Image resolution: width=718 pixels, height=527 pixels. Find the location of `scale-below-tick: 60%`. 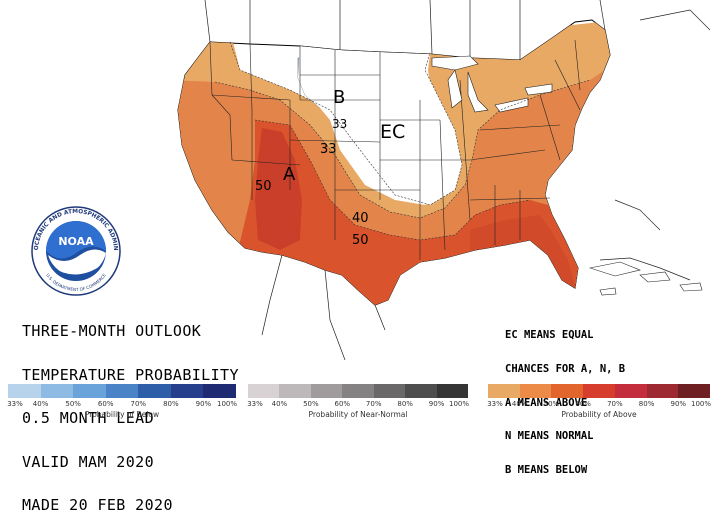

scale-below-tick: 60% is located at coordinates (105, 404).